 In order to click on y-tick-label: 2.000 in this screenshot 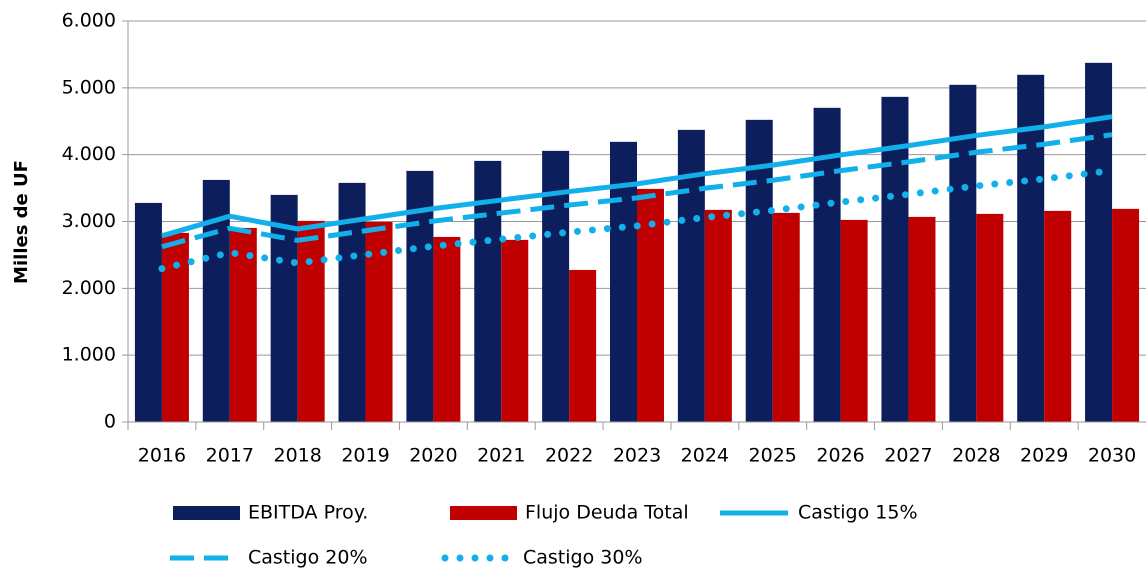, I will do `click(89, 288)`.